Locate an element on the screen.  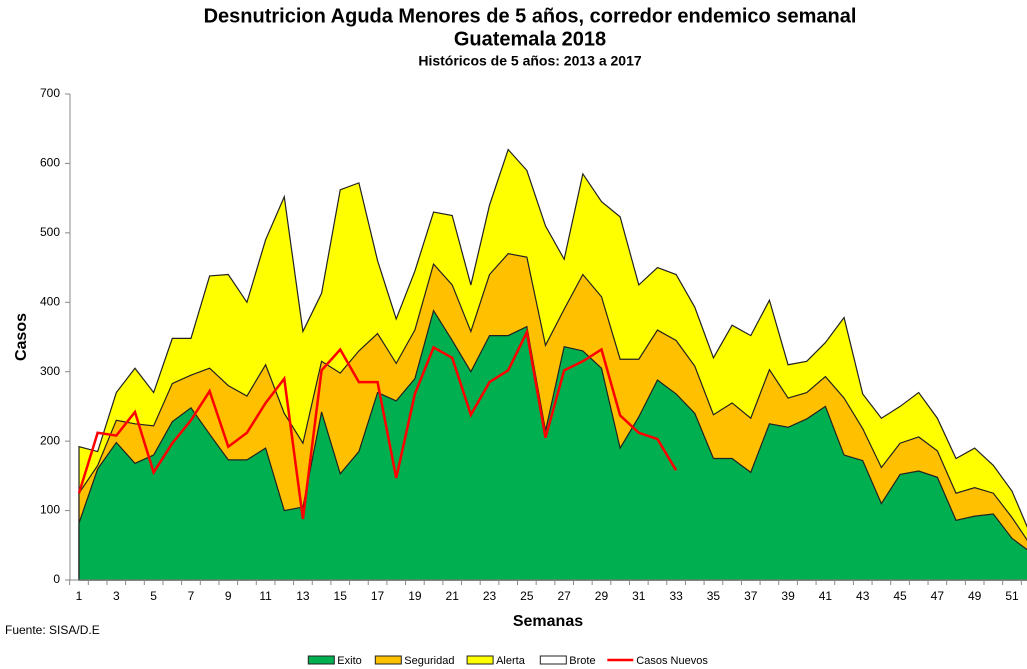
legend-label: Casos Nuevos is located at coordinates (672, 661).